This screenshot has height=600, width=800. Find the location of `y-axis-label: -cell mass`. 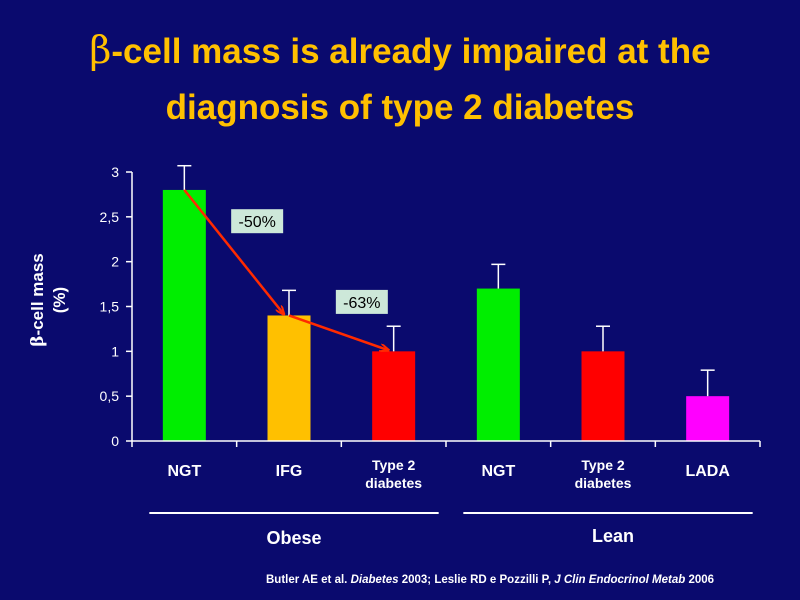

y-axis-label: -cell mass is located at coordinates (37, 294).